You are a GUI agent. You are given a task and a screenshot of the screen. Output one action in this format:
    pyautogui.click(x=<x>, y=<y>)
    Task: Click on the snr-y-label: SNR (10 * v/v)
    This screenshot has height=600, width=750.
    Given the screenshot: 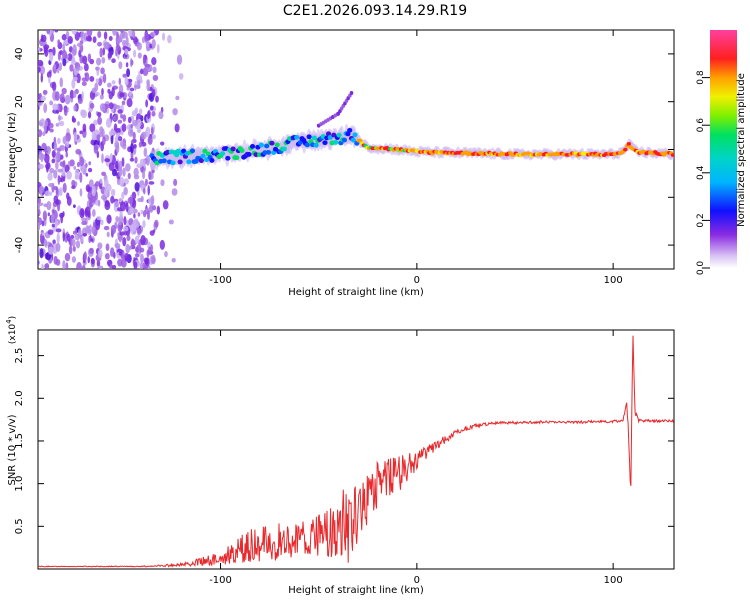 What is the action you would take?
    pyautogui.click(x=12, y=449)
    